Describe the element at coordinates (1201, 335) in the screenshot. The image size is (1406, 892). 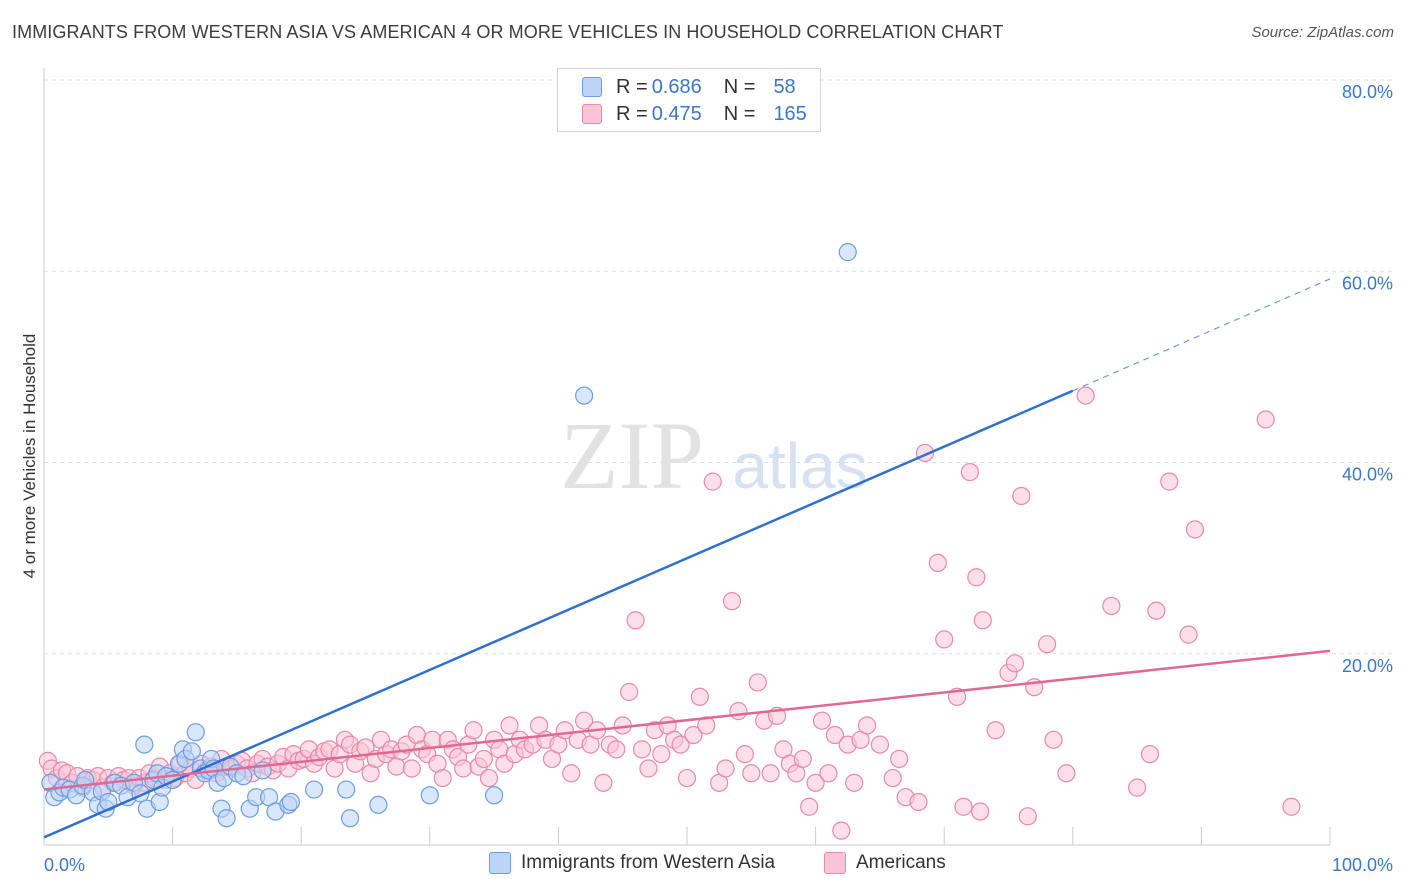
I see `trend-line-extension` at that location.